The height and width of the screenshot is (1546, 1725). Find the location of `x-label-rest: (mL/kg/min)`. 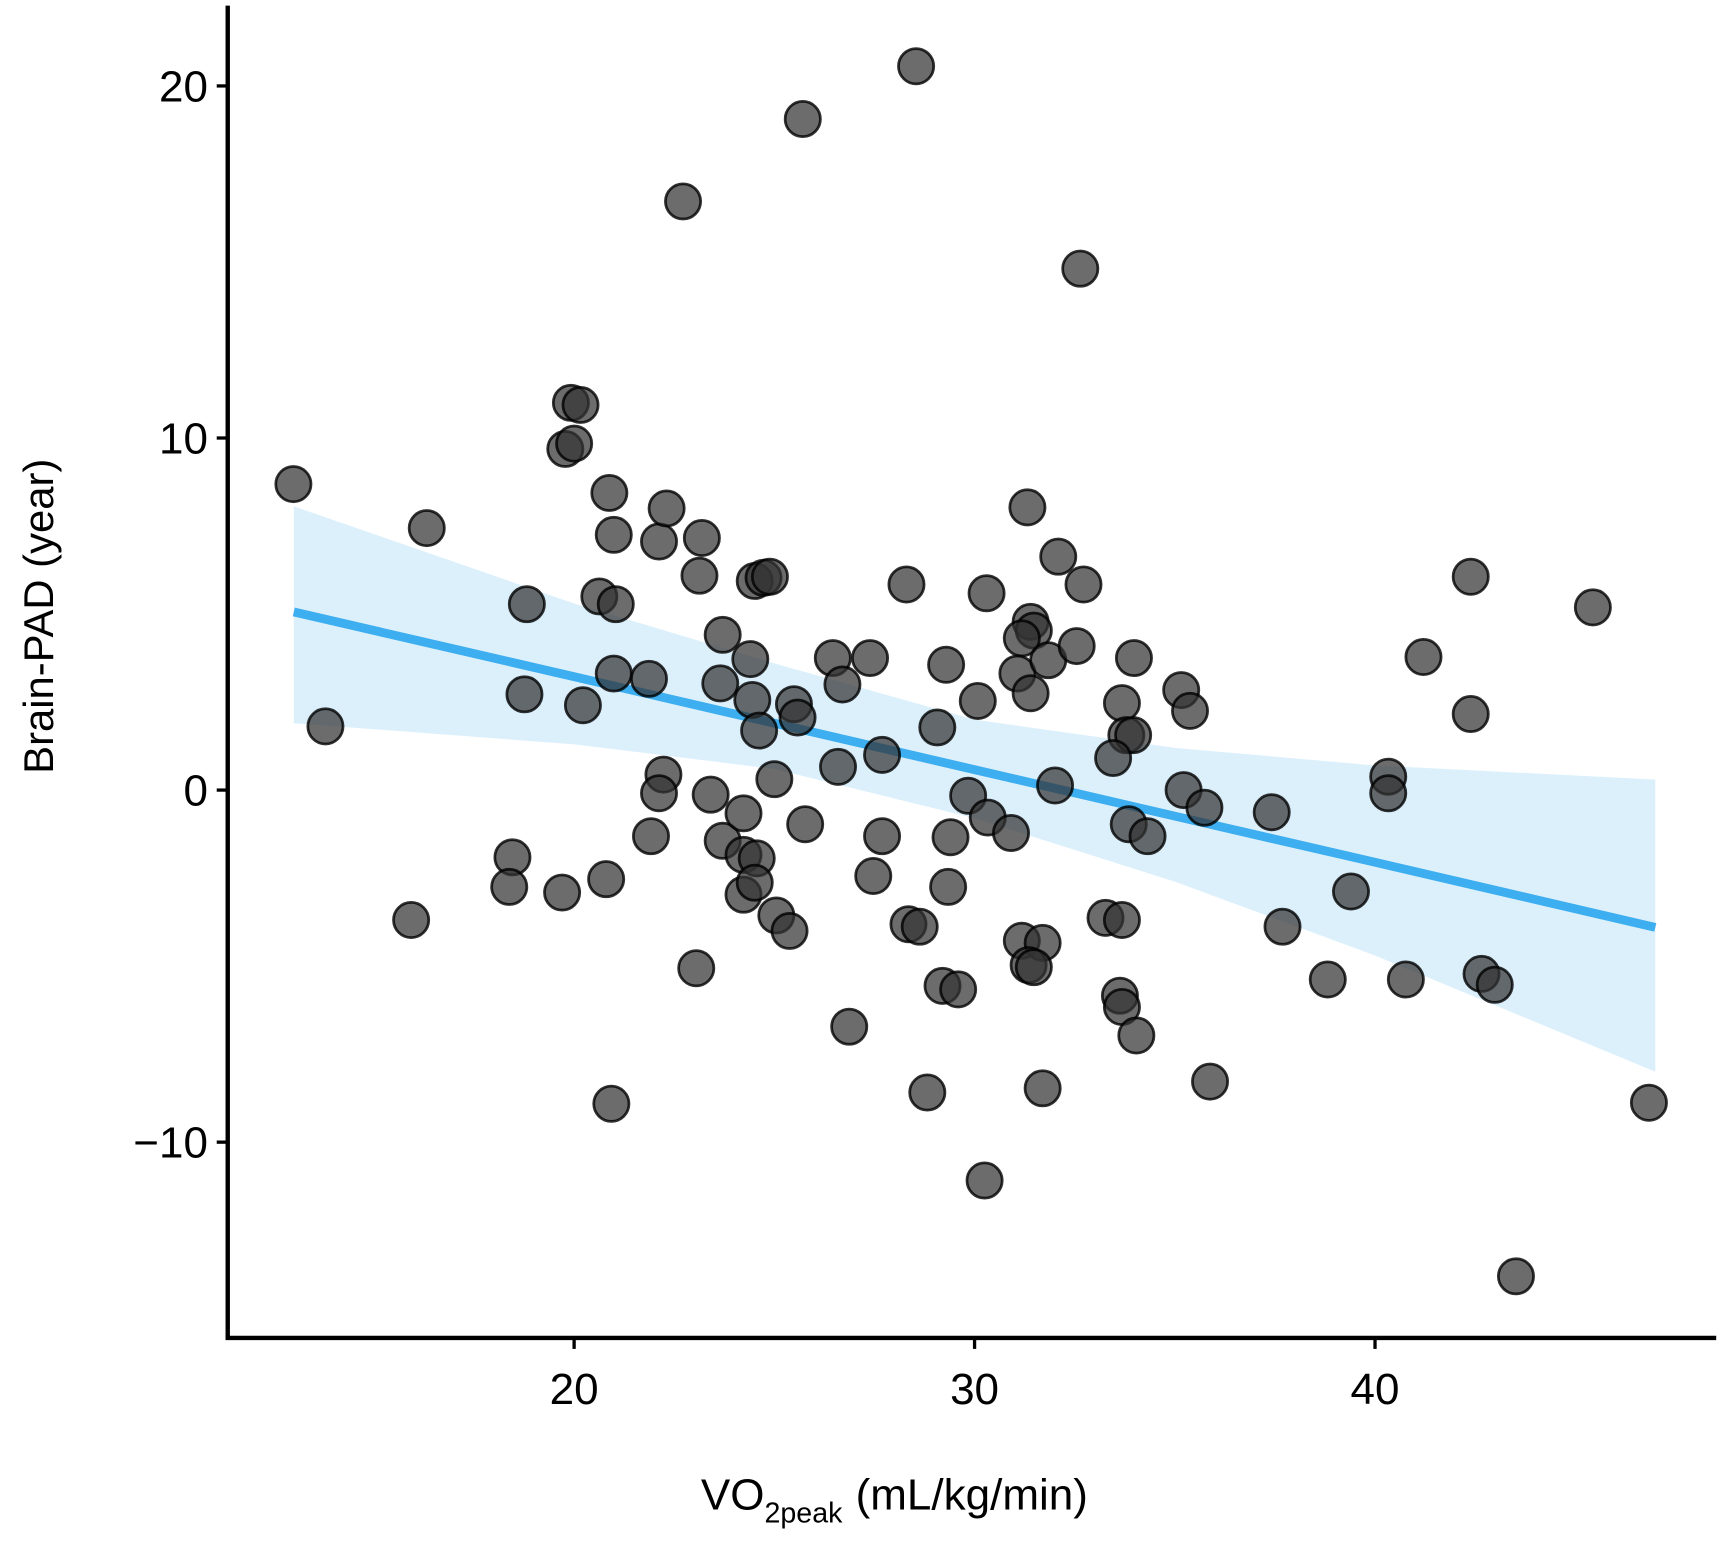

x-label-rest: (mL/kg/min) is located at coordinates (972, 1495).